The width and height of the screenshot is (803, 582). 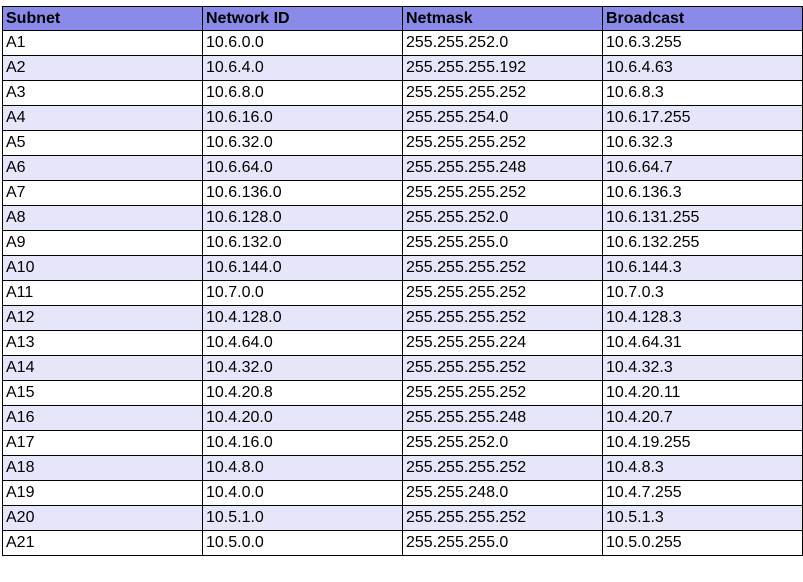 I want to click on cell-broadcast: 10.4.64.31, so click(x=702, y=343).